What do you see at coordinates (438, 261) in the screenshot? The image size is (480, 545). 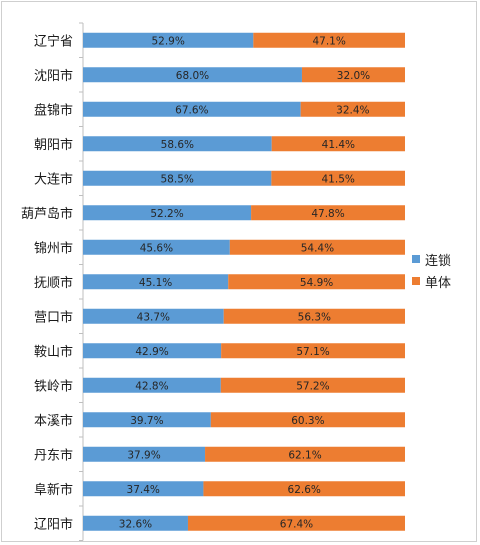 I see `legend-label-chain: 连锁` at bounding box center [438, 261].